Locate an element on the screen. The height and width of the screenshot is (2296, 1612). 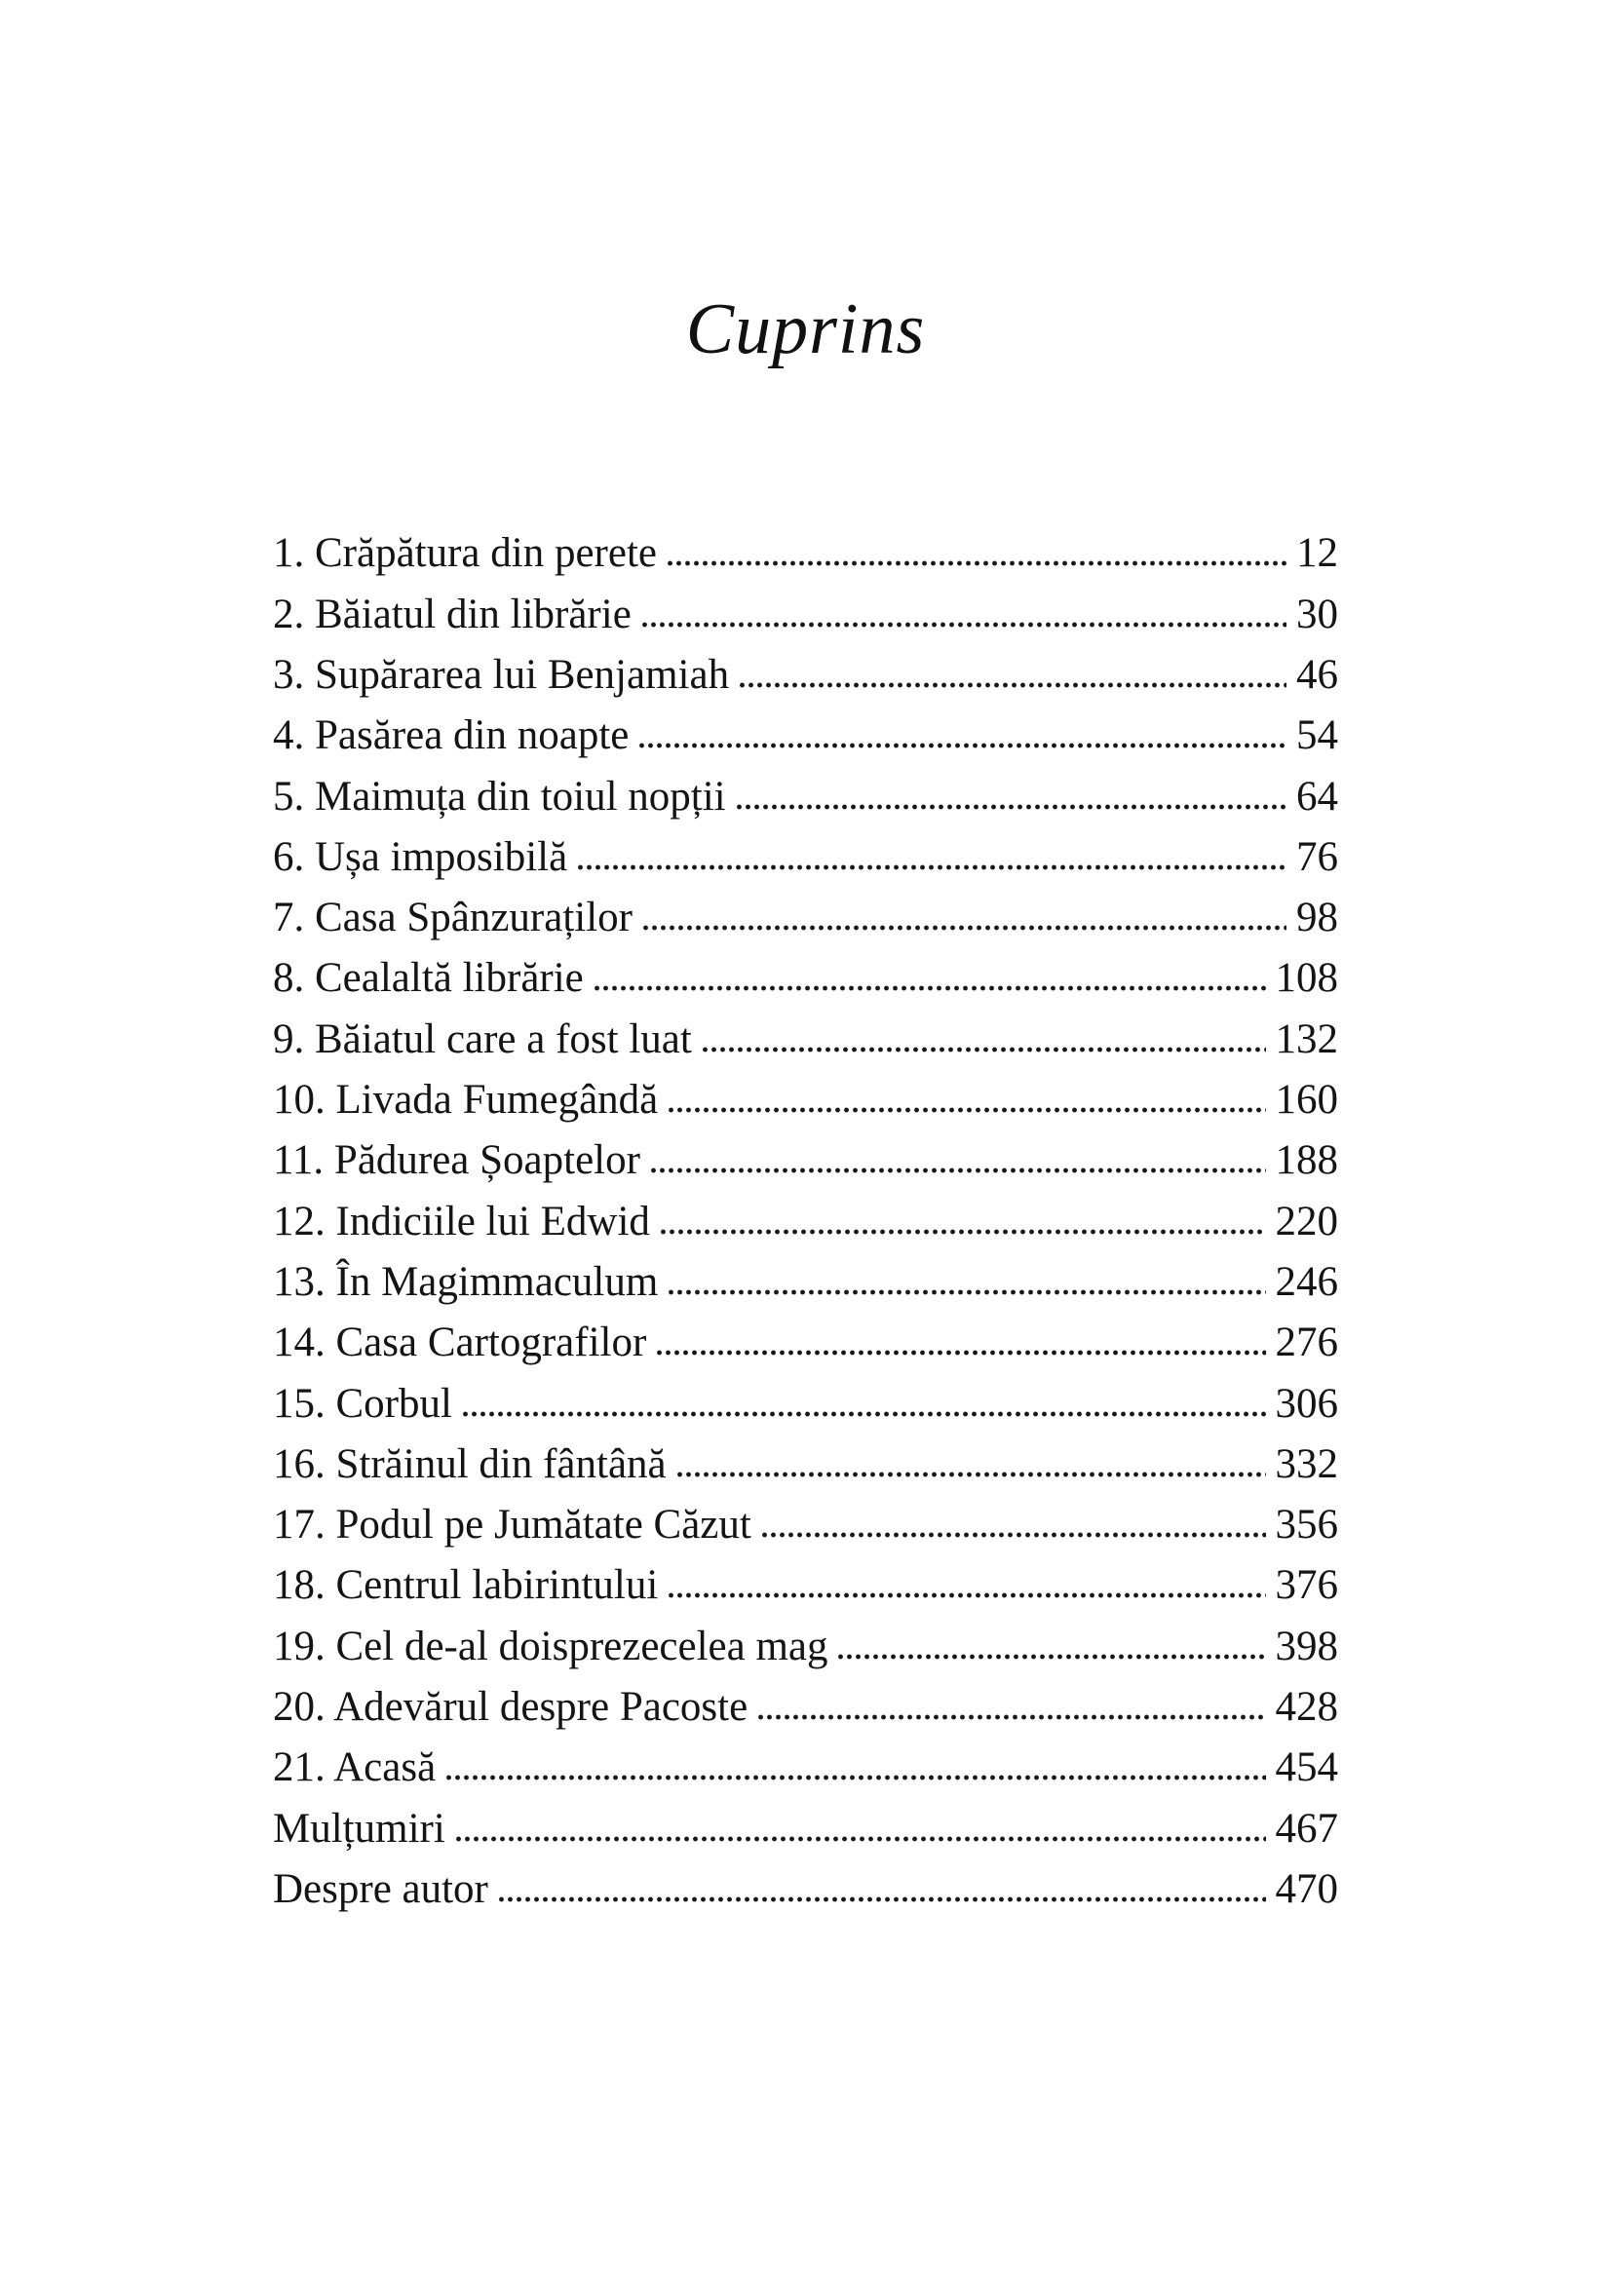
toc-entry: 19. Cel de-al doisprezecelea mag 398 is located at coordinates (805, 1647).